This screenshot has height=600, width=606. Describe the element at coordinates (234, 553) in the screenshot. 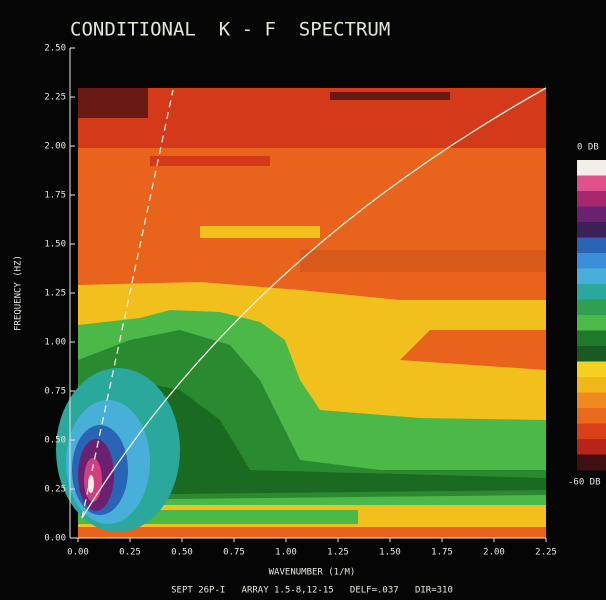

I see `x-tick-label: 0.75` at that location.